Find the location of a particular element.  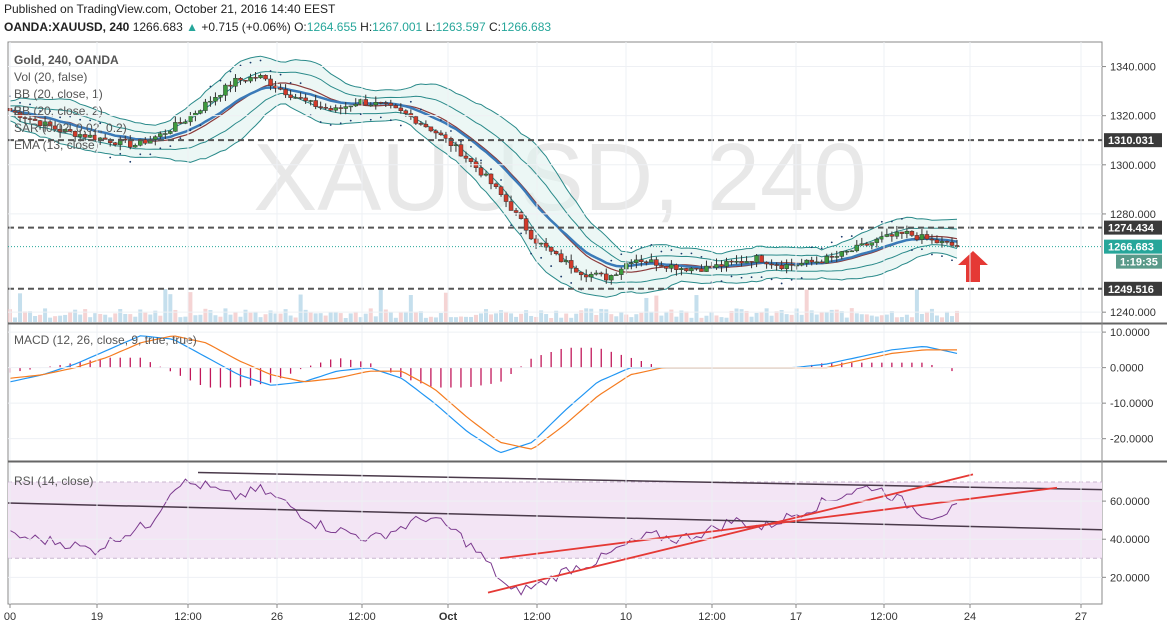

symbol-name: OANDA:XAUUSD, 240 is located at coordinates (67, 27).